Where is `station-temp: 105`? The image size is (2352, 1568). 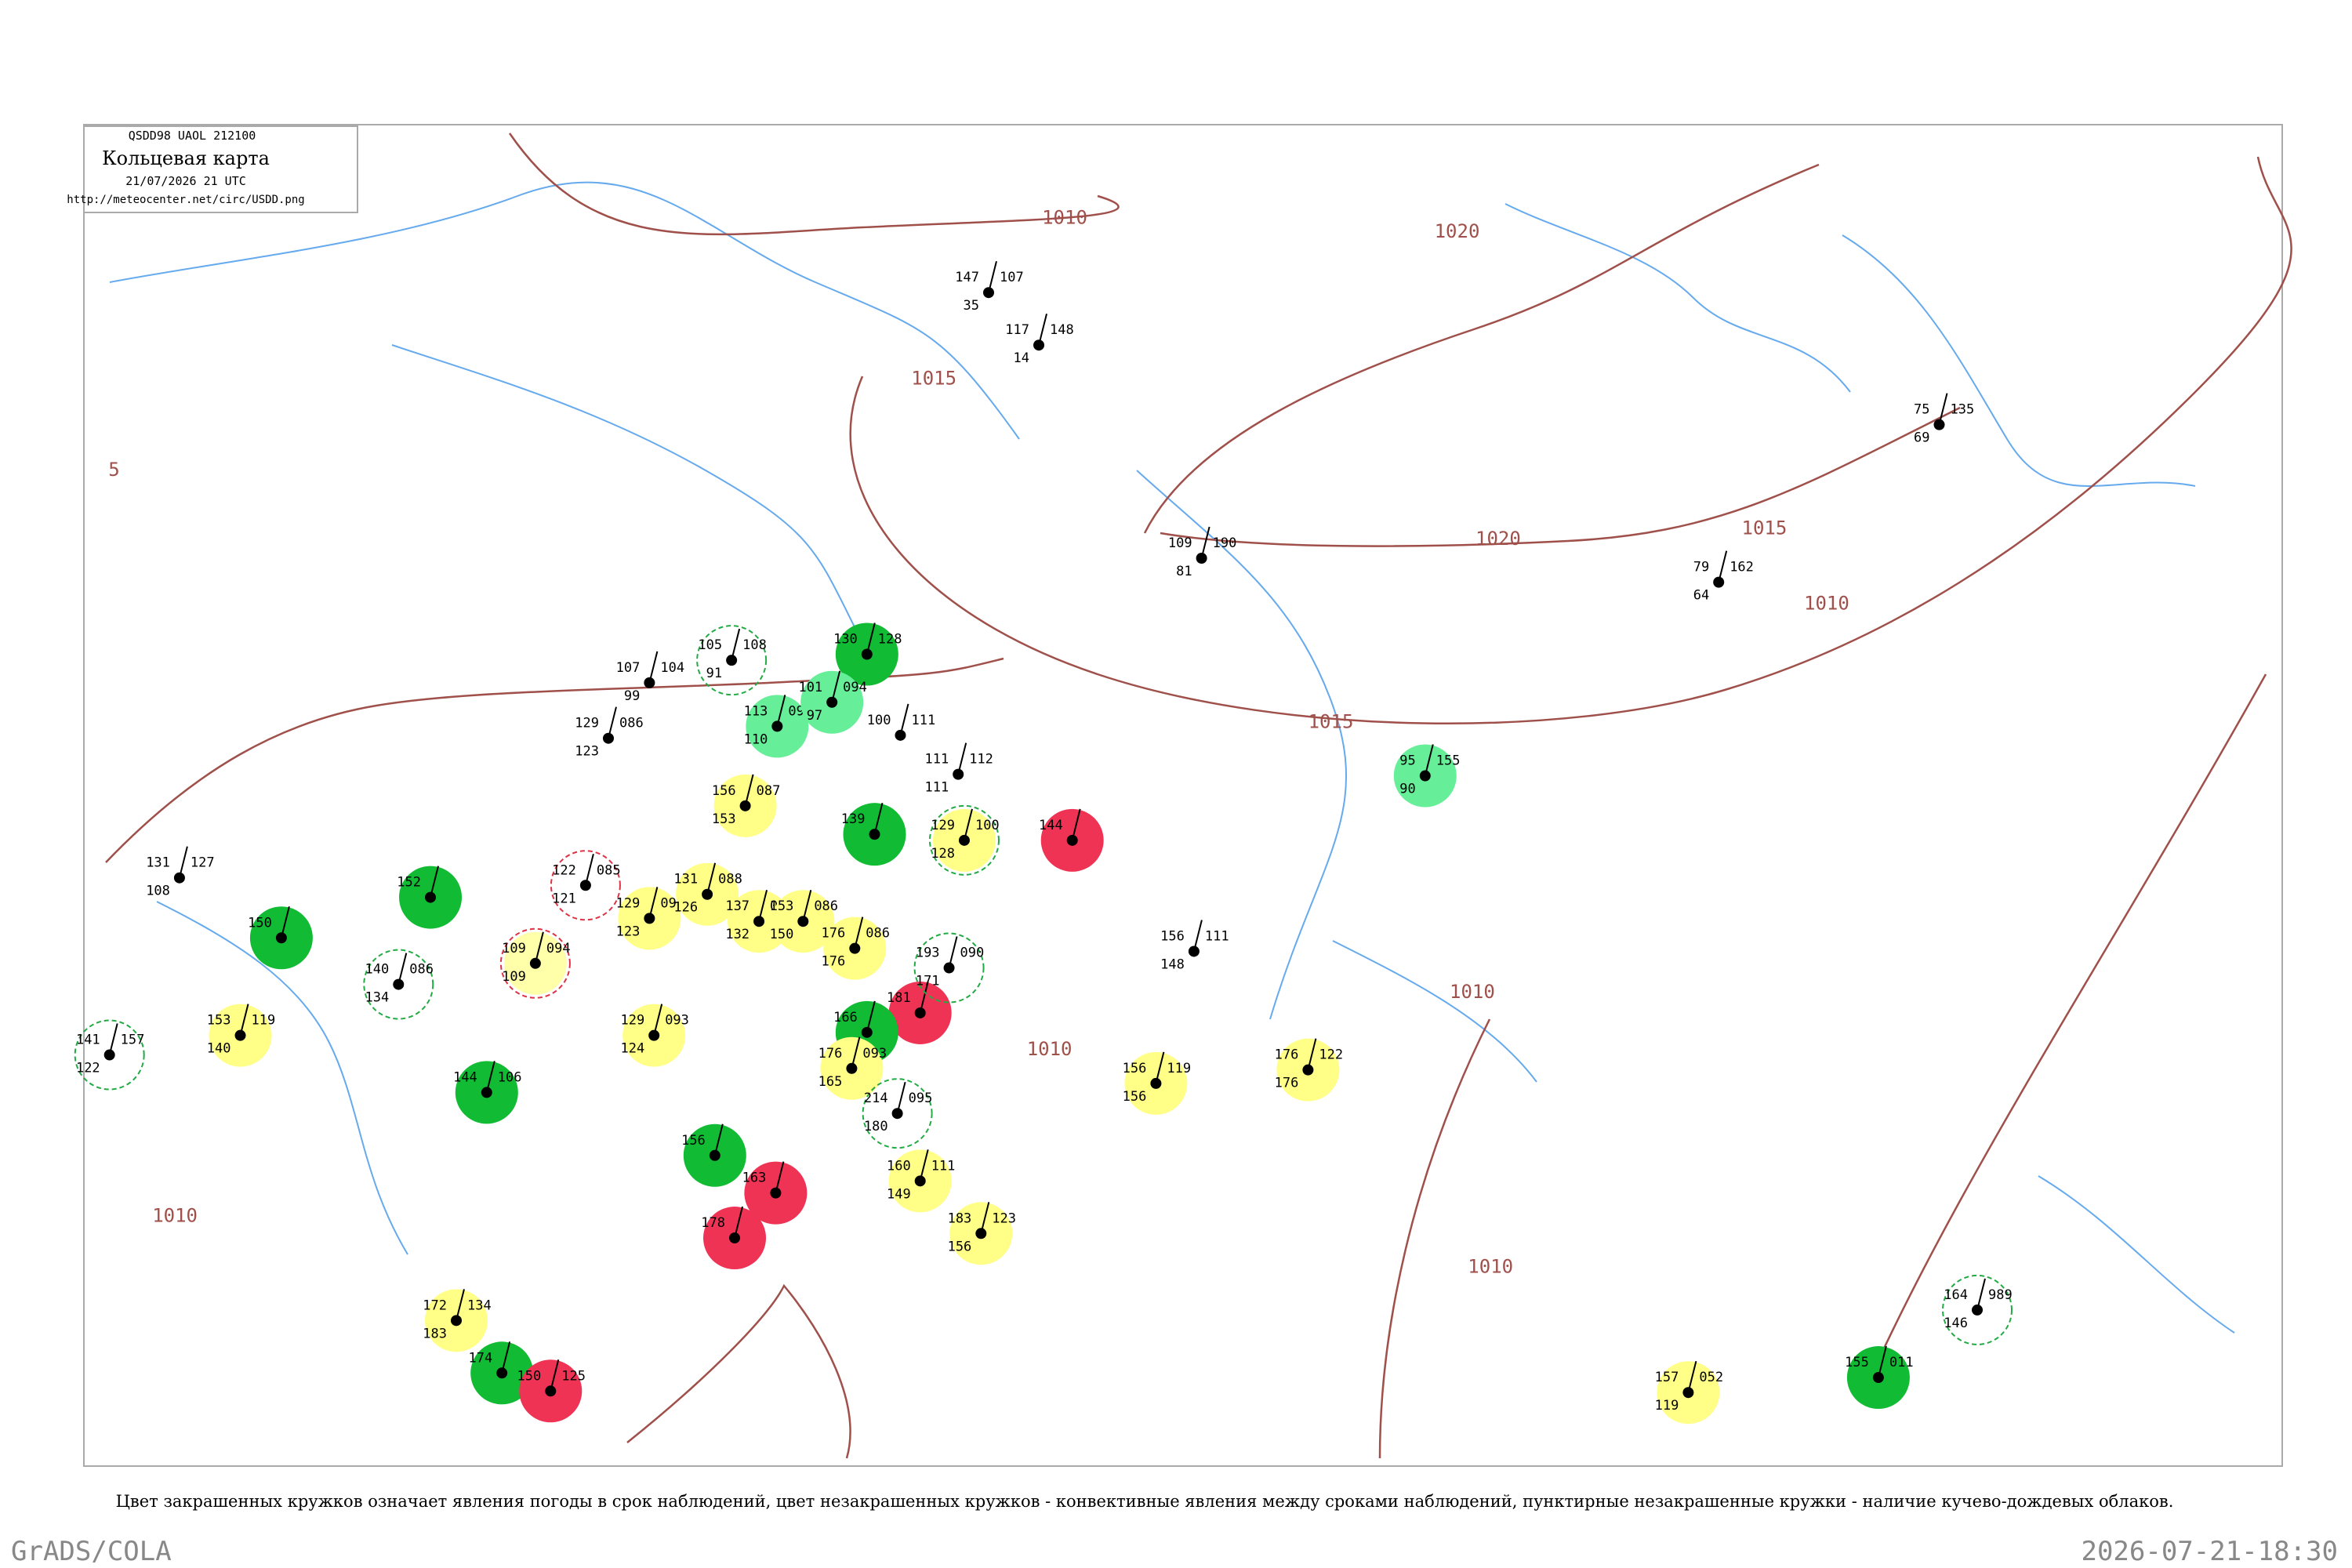 station-temp: 105 is located at coordinates (710, 645).